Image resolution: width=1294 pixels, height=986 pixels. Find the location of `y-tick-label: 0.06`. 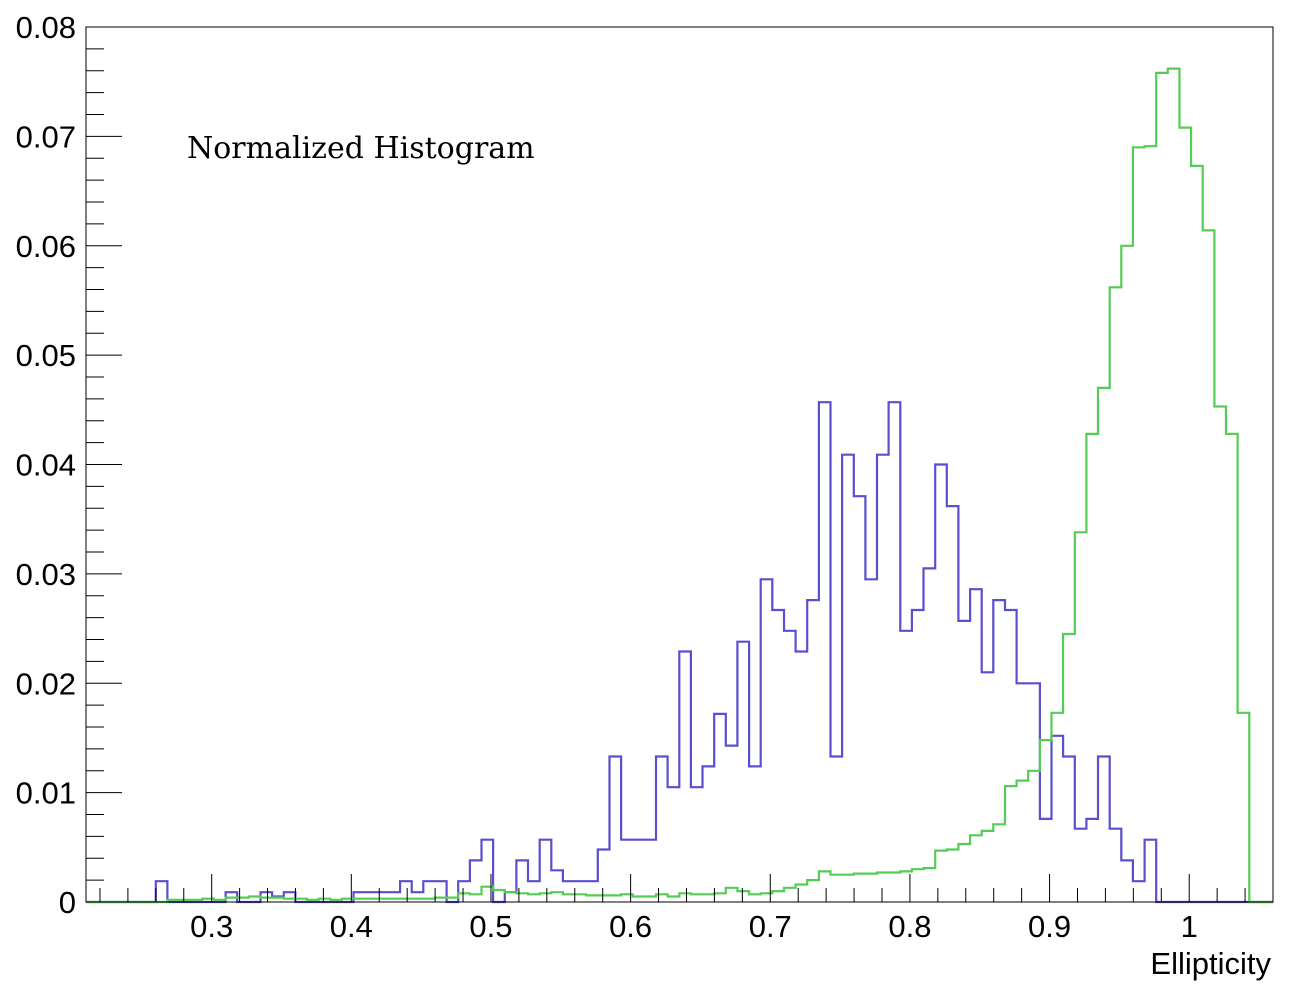

y-tick-label: 0.06 is located at coordinates (46, 246).